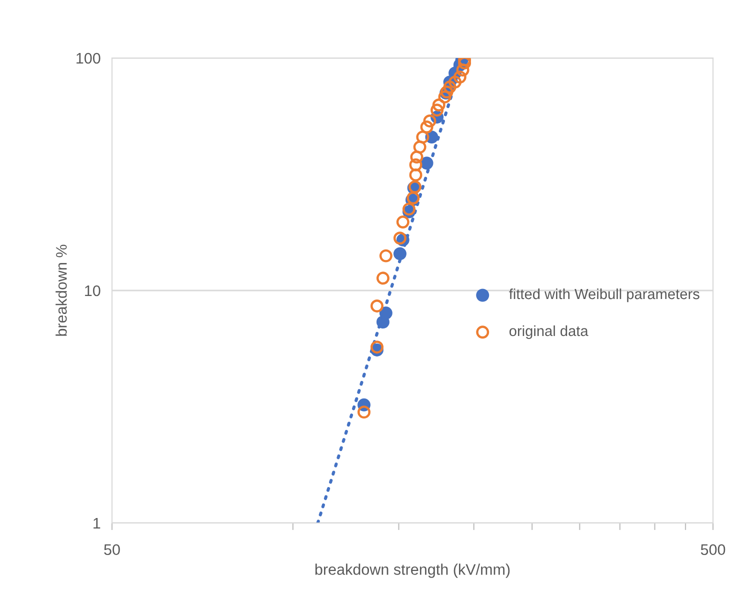  I want to click on legend-label: fitted with Weibull parameters, so click(604, 295).